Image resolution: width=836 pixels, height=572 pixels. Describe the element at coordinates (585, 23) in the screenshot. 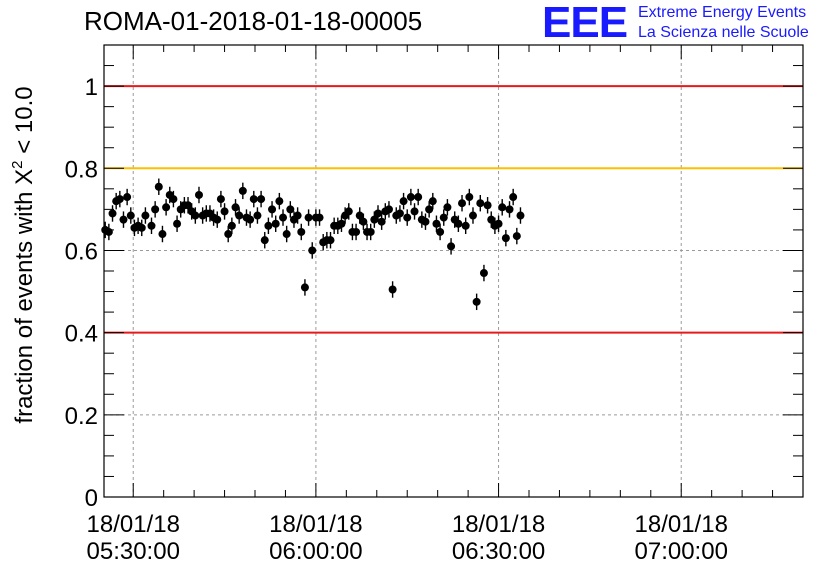

I see `eee-logo-mark: EEE` at that location.